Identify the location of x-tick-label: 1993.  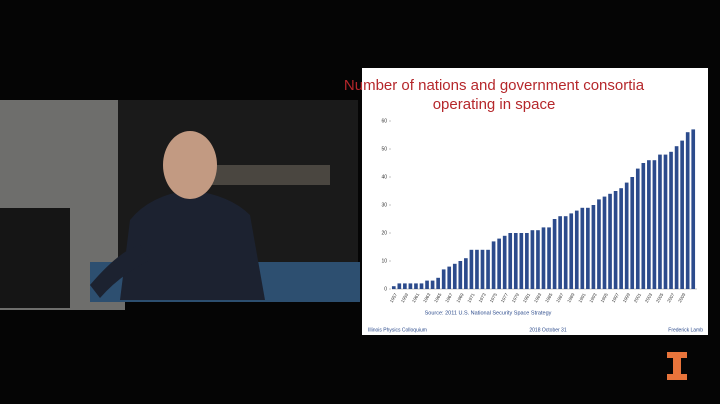
(593, 298).